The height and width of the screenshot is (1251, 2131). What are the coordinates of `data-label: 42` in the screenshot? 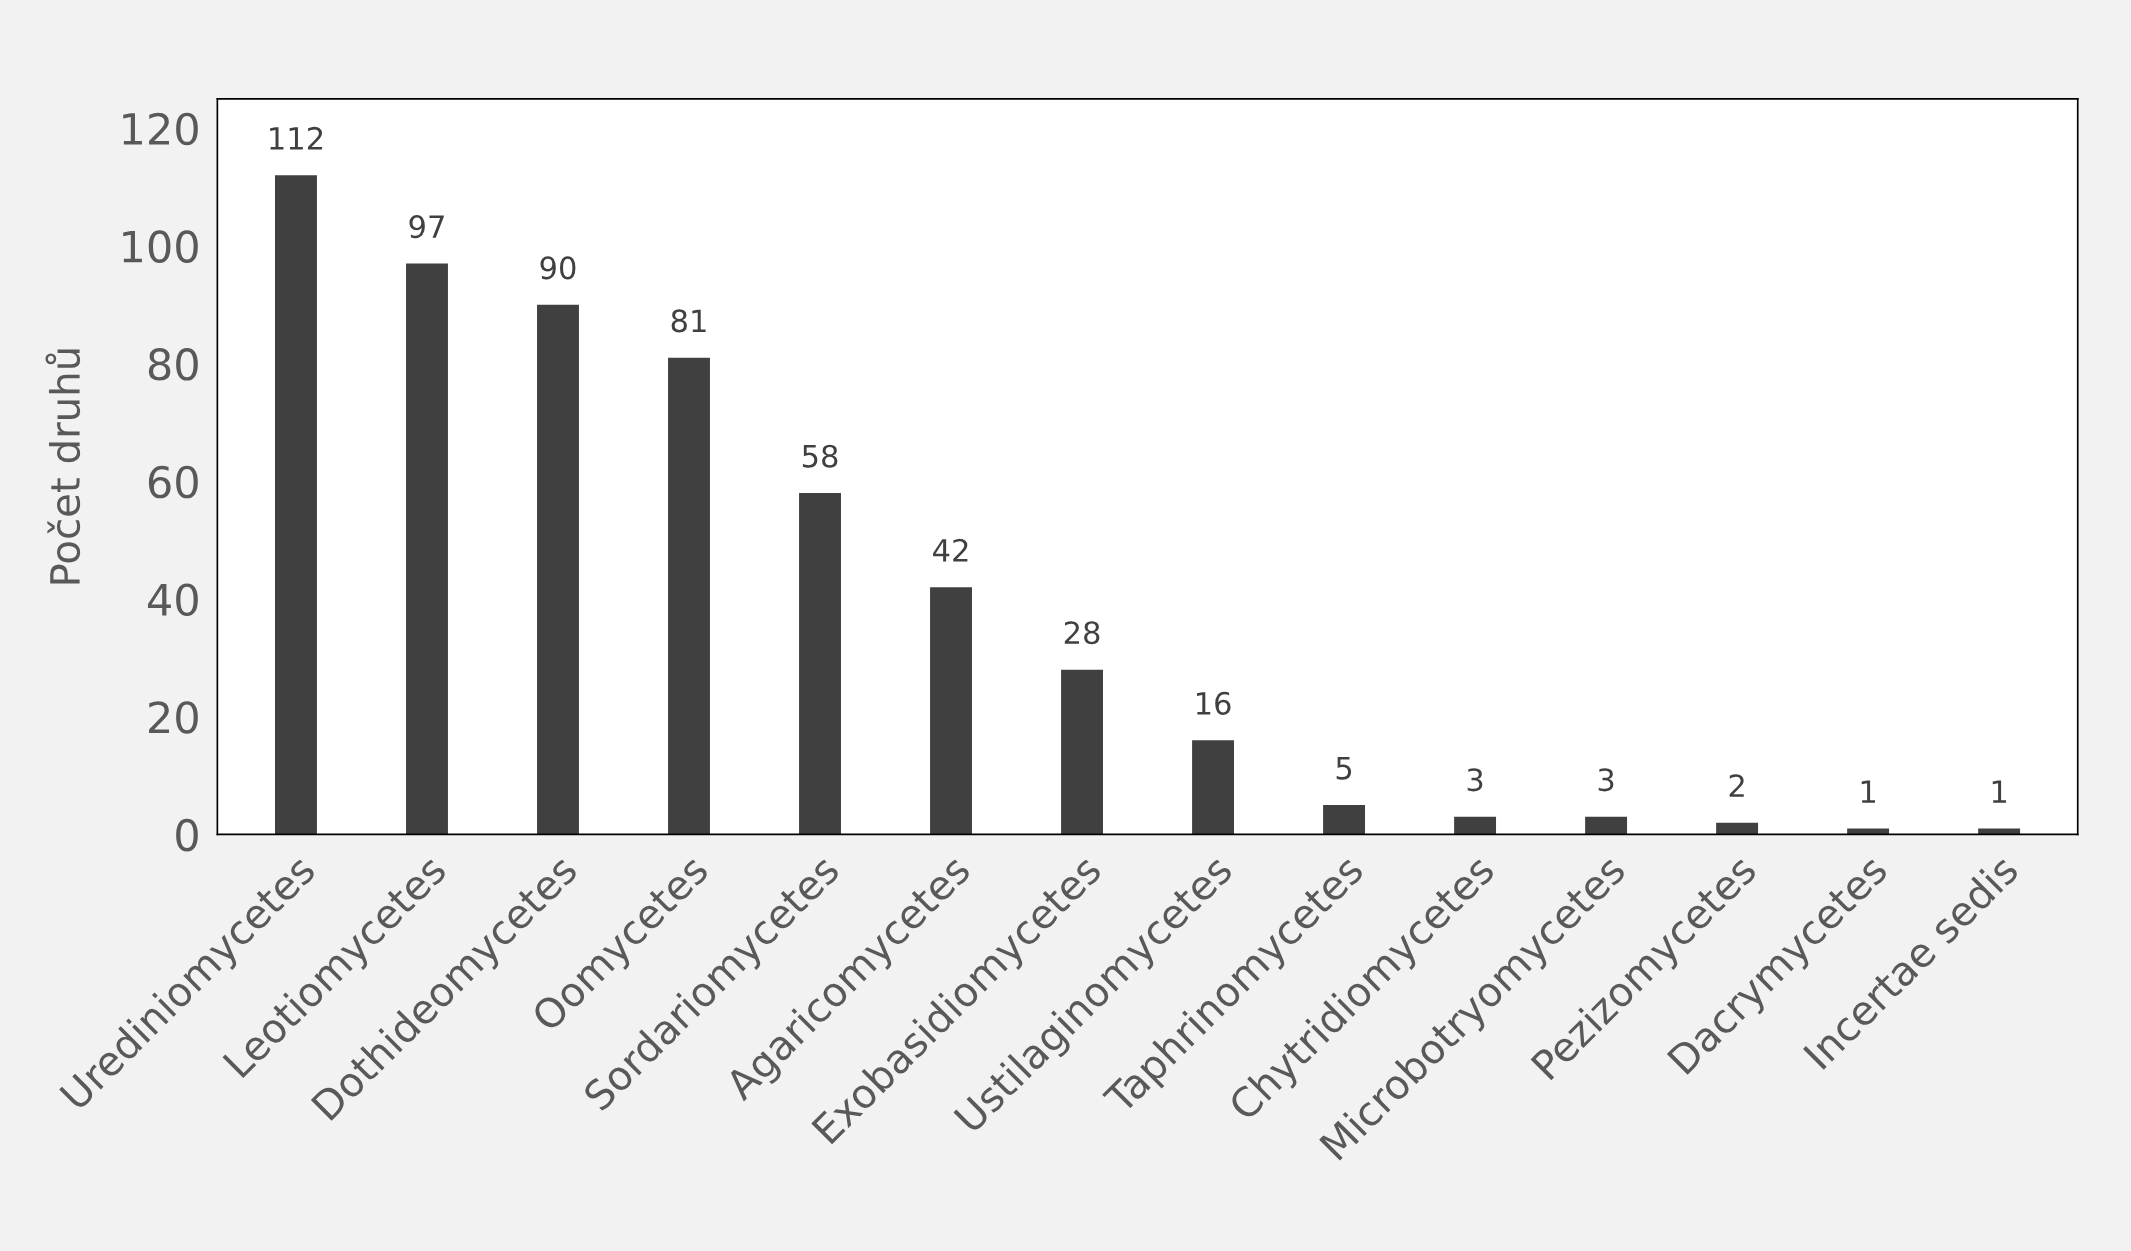 It's located at (950, 550).